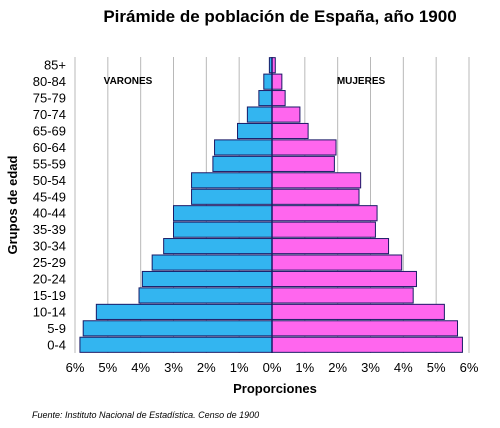 The image size is (500, 428). Describe the element at coordinates (49, 131) in the screenshot. I see `y-tick-label: 65-69` at that location.